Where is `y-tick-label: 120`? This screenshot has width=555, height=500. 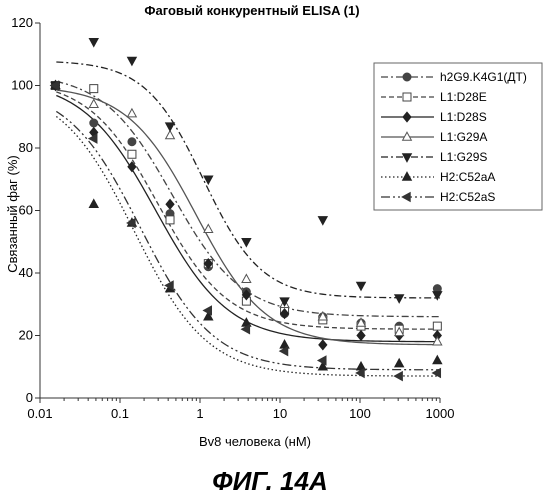 y-tick-label: 120 is located at coordinates (22, 22).